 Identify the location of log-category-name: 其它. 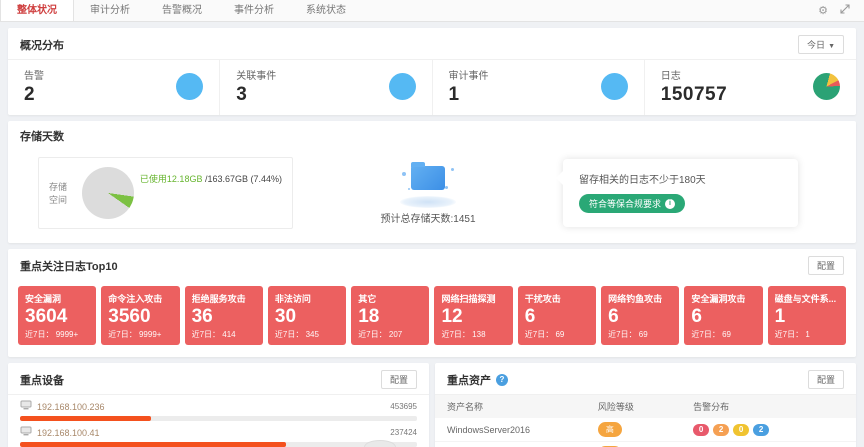
(367, 299).